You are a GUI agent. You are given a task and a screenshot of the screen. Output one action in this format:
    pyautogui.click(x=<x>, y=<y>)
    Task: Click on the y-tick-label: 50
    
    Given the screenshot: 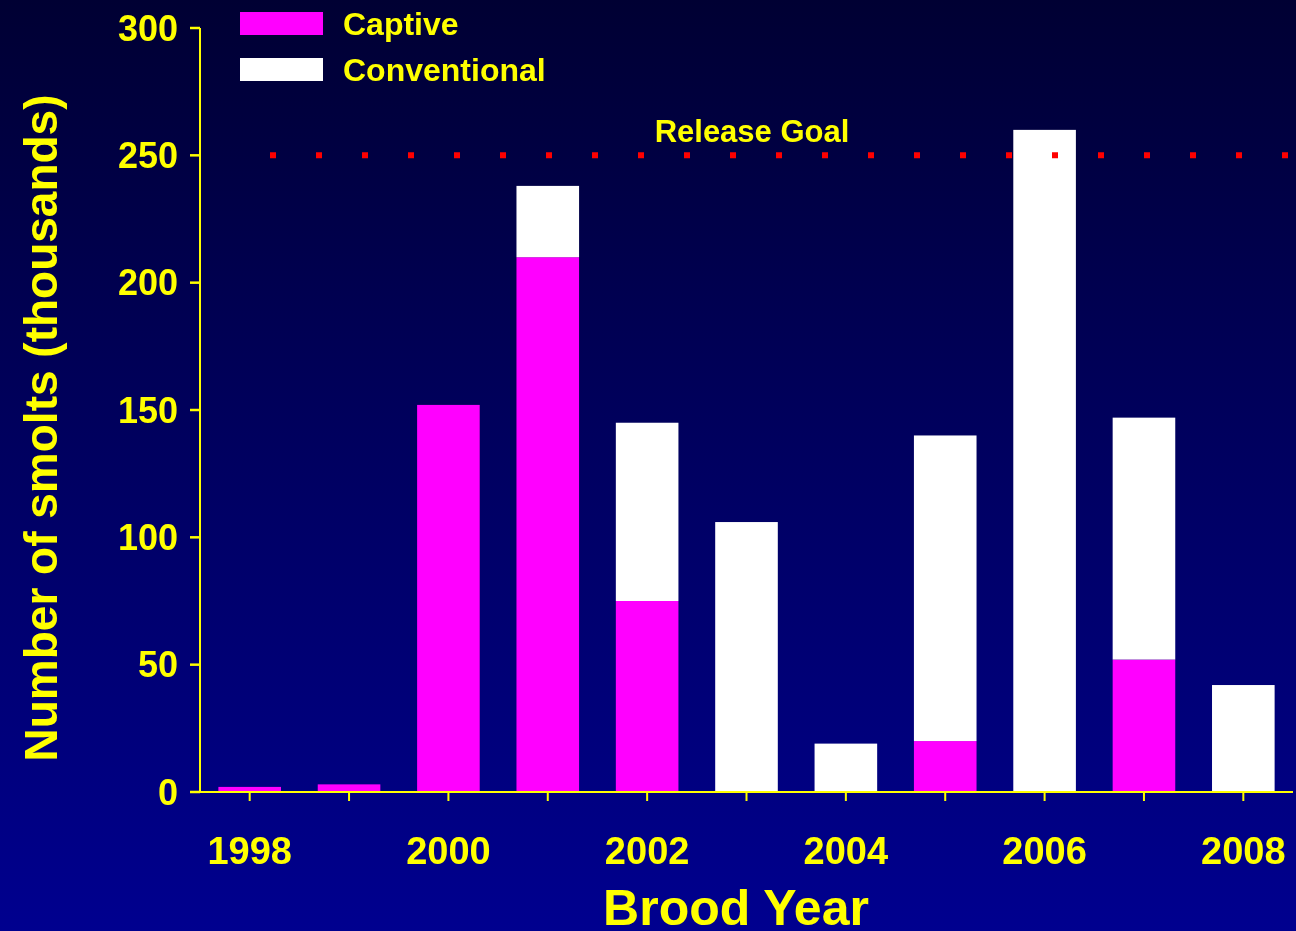 What is the action you would take?
    pyautogui.click(x=157, y=665)
    